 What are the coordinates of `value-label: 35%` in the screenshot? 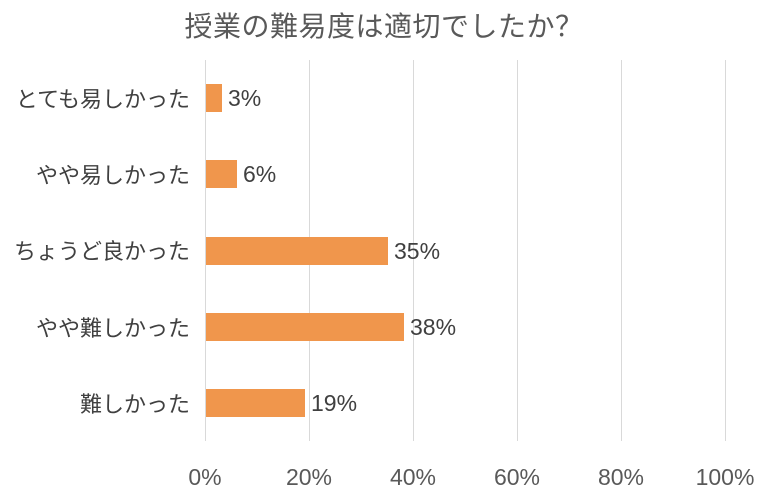 It's located at (417, 250).